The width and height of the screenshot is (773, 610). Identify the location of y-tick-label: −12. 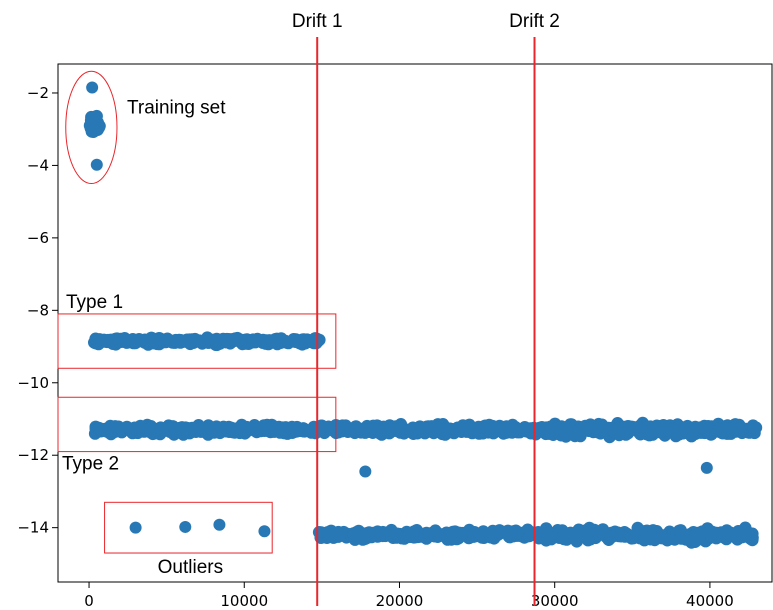
(33, 455).